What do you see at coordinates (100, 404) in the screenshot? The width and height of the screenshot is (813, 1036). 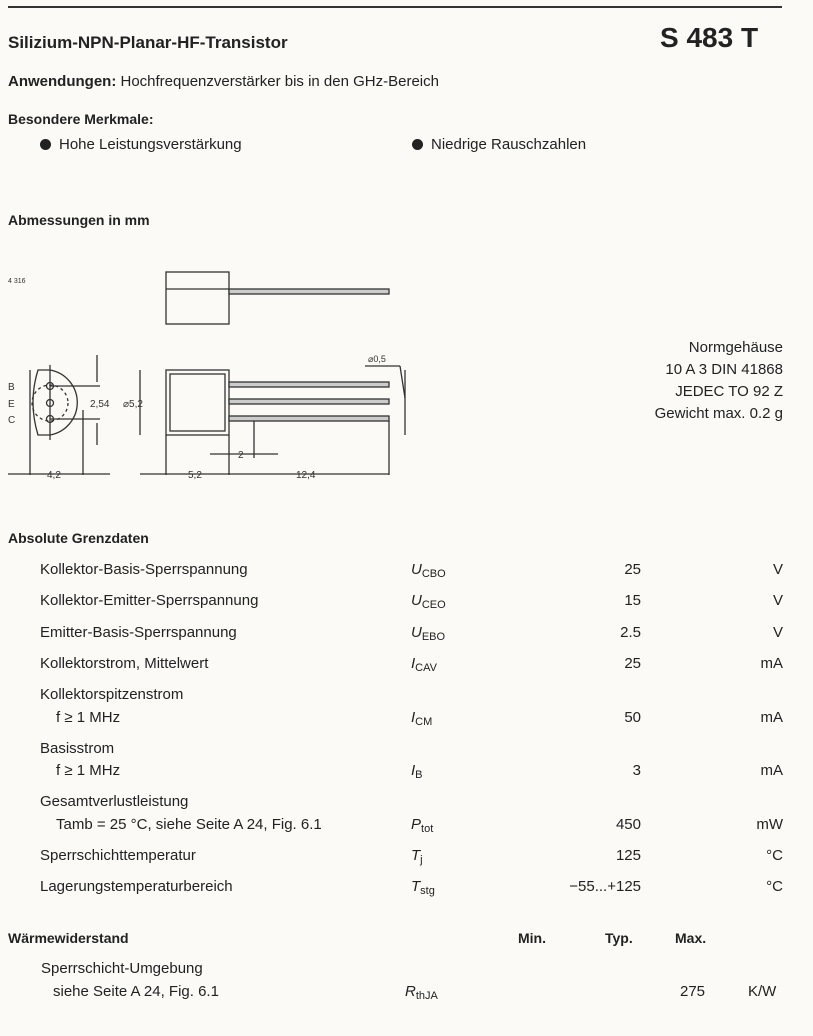 I see `dim-pitch: 2,54` at bounding box center [100, 404].